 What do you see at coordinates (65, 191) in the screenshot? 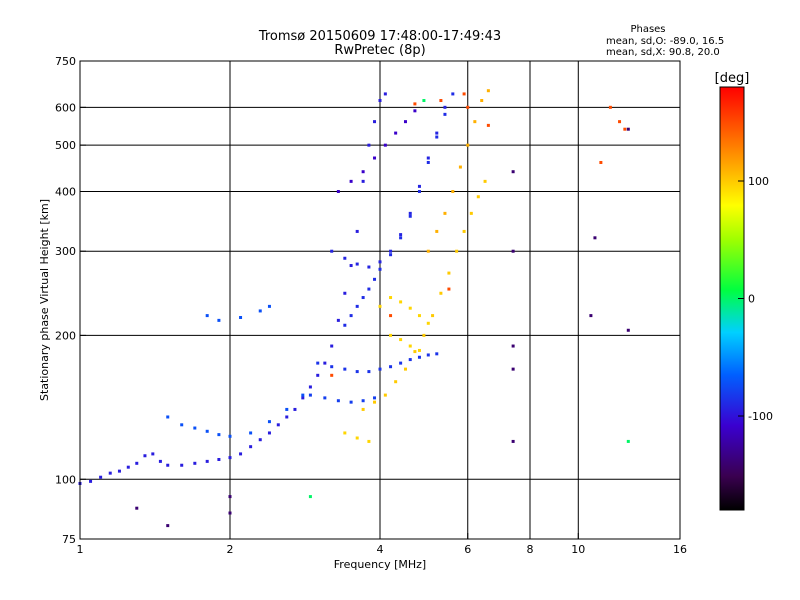
I see `y-tick-label: 400` at bounding box center [65, 191].